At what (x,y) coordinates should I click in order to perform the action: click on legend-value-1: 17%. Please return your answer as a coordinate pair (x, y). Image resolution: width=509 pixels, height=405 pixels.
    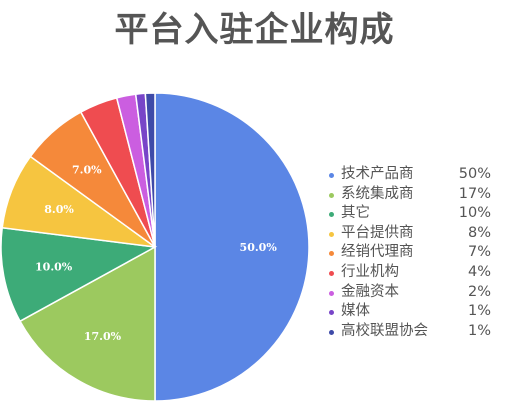
    Looking at the image, I should click on (474, 193).